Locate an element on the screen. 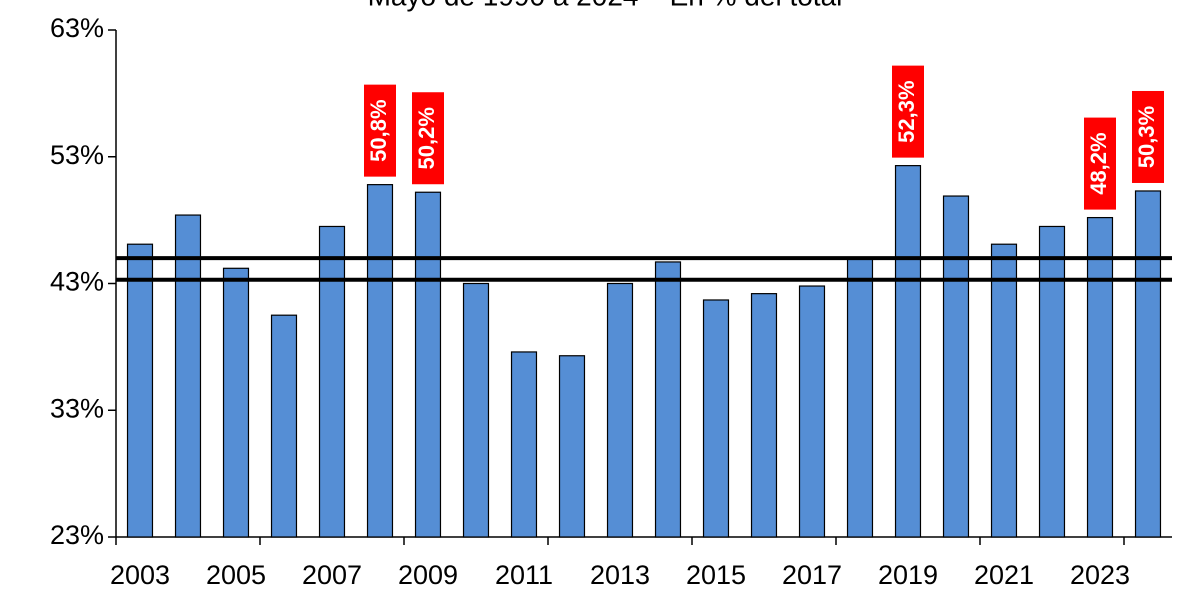 The width and height of the screenshot is (1186, 591). y-tick-label: 43% is located at coordinates (77, 282).